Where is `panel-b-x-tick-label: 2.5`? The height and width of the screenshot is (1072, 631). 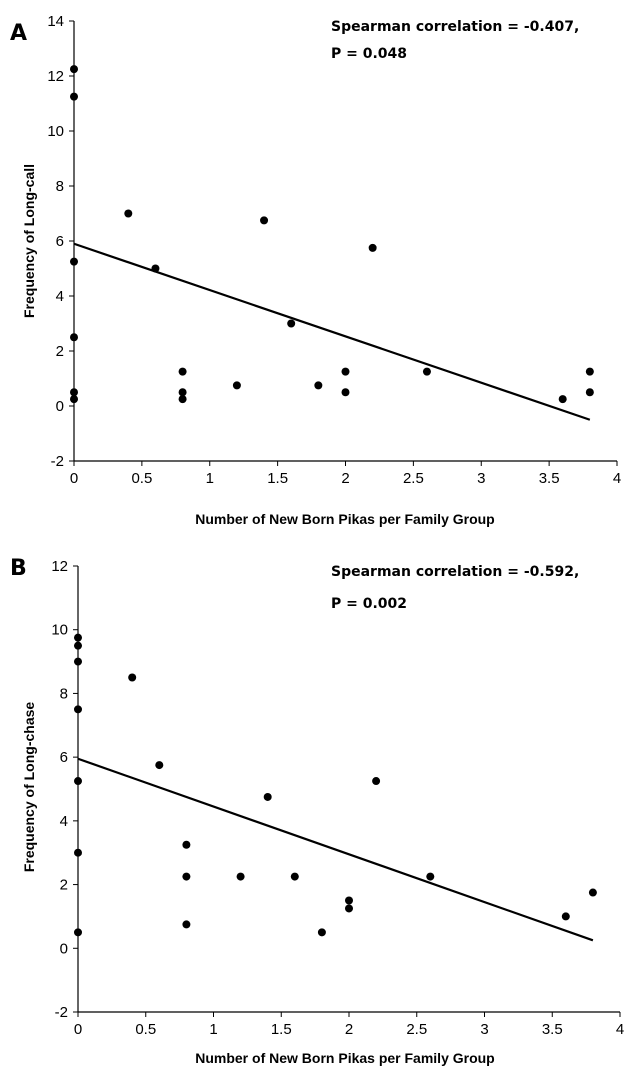
panel-b-x-tick-label: 2.5 is located at coordinates (416, 1029).